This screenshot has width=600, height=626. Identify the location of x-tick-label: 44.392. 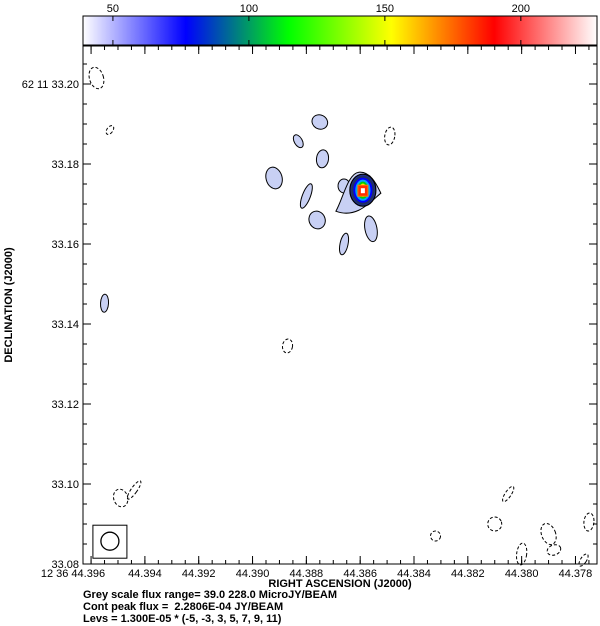
(199, 574).